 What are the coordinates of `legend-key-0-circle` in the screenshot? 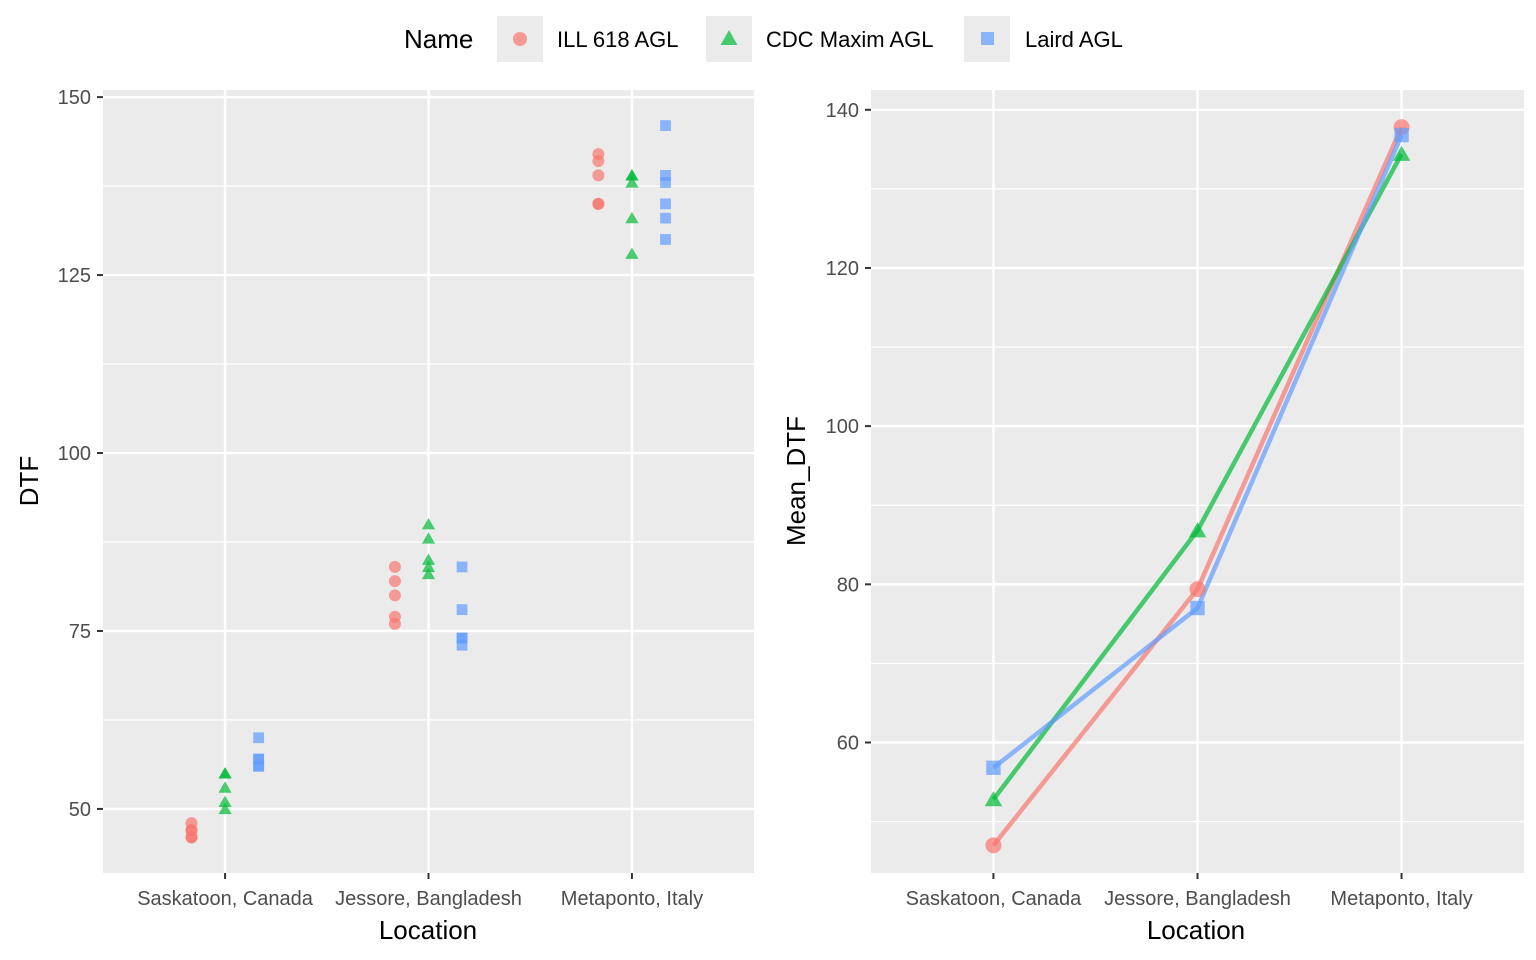 It's located at (520, 39).